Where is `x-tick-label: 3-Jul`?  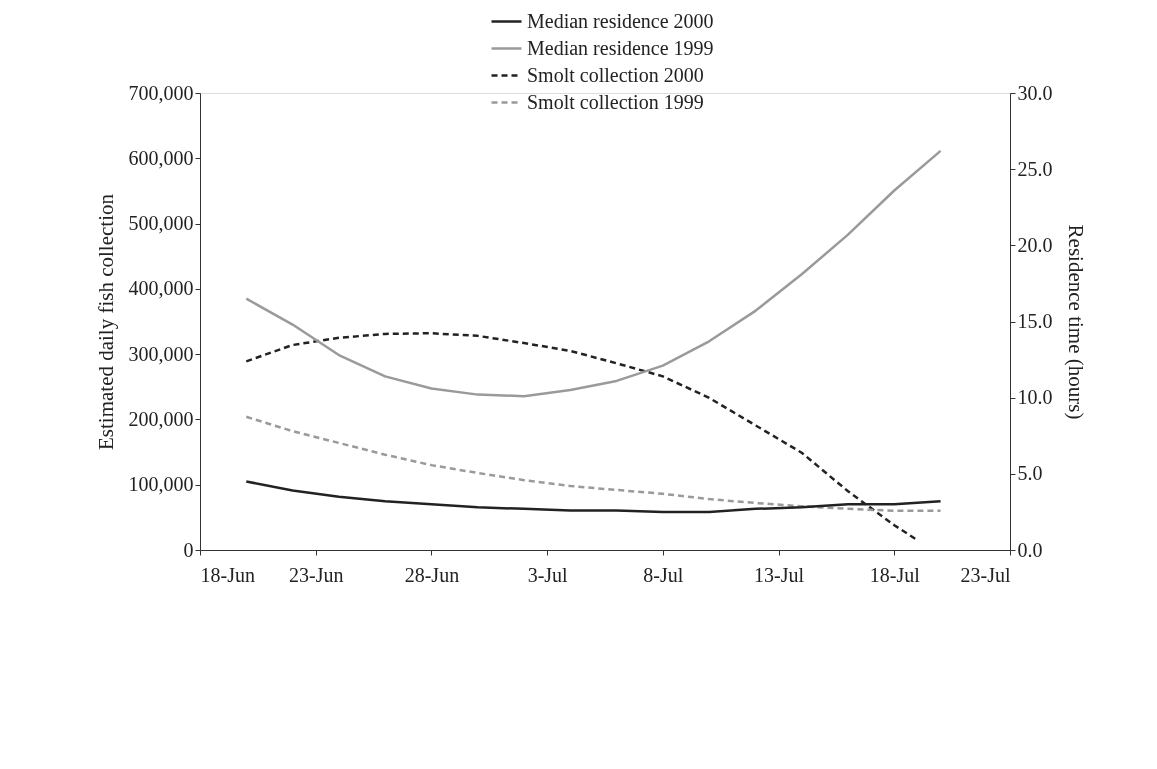 x-tick-label: 3-Jul is located at coordinates (548, 574).